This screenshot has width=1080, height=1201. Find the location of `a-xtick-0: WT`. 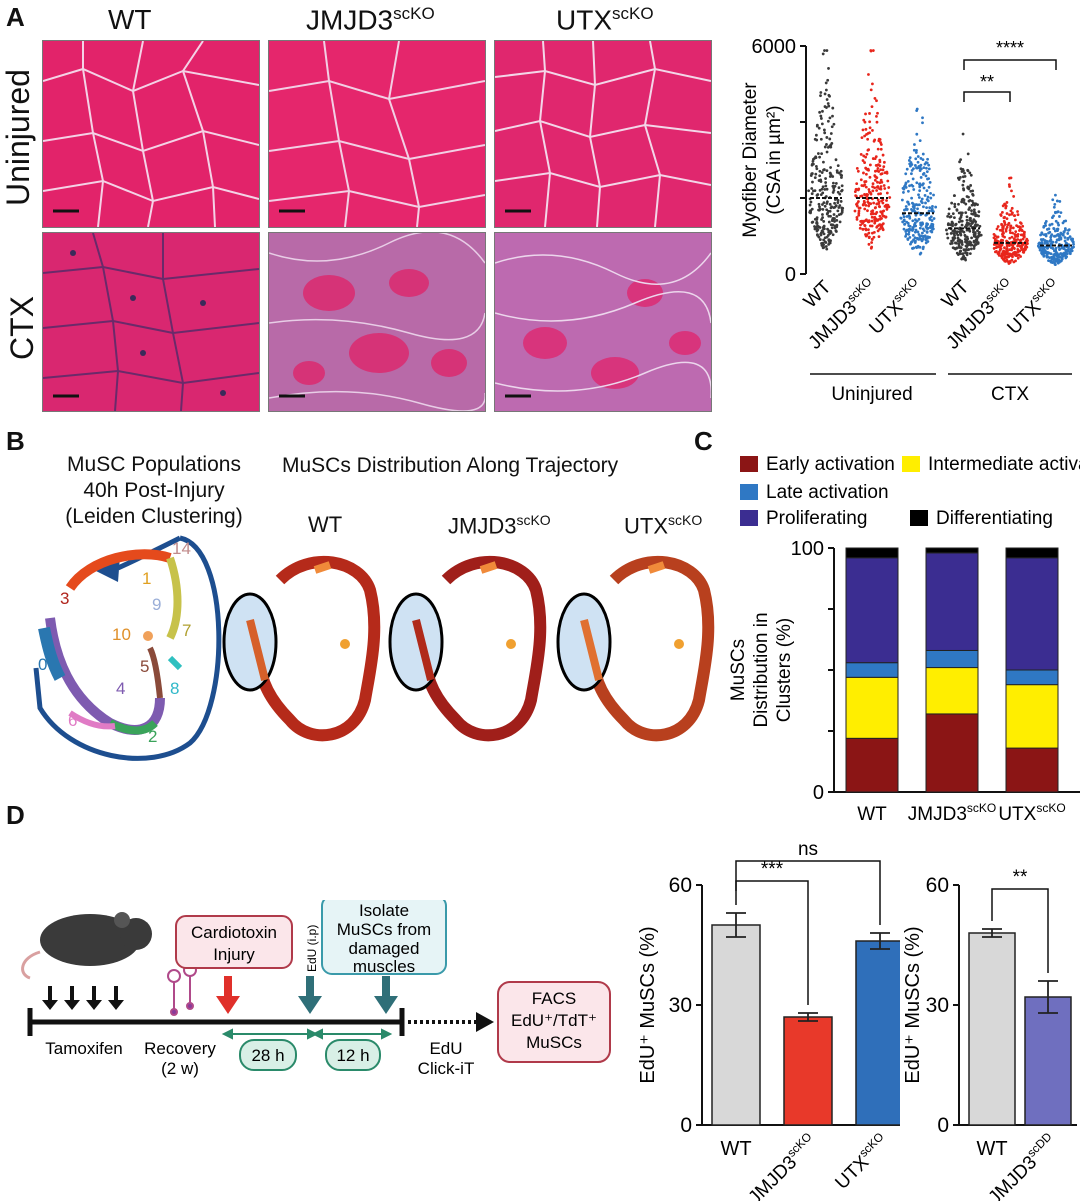

a-xtick-0: WT is located at coordinates (818, 294).